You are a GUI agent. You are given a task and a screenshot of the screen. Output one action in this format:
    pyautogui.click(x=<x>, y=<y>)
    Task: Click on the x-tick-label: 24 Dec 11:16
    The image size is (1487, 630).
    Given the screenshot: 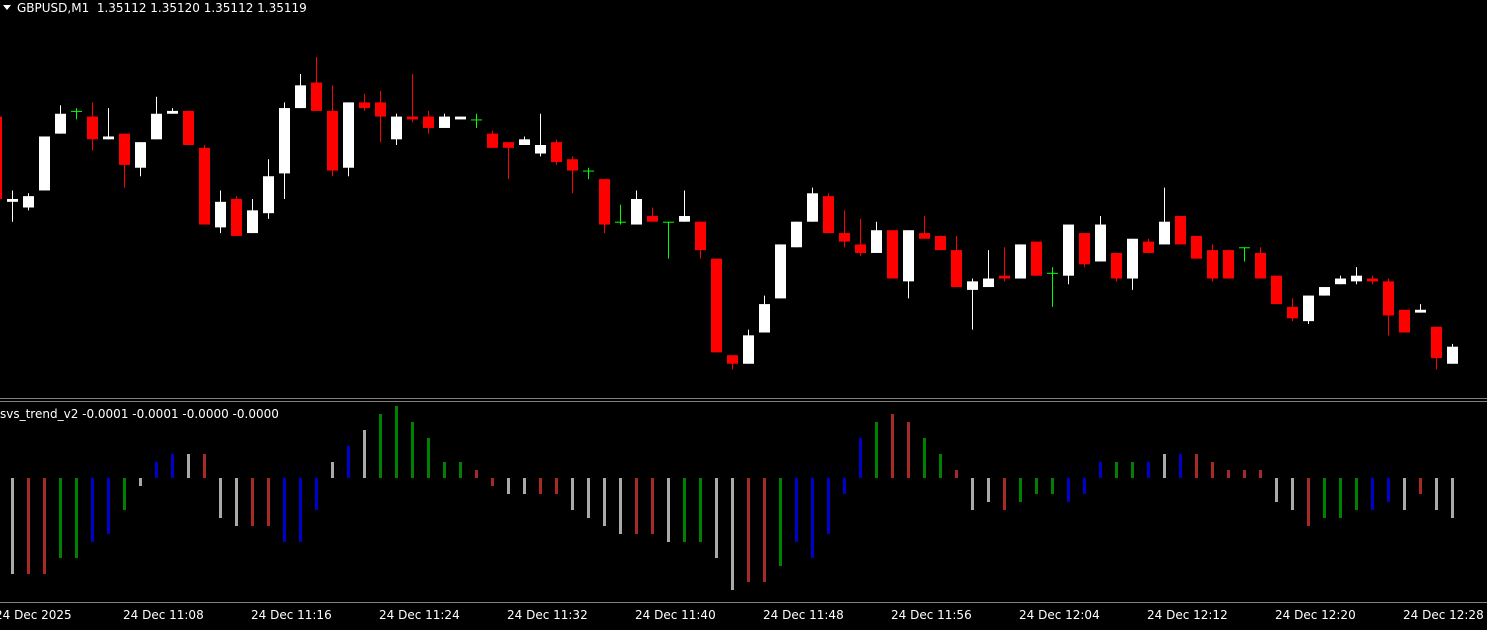 What is the action you would take?
    pyautogui.click(x=291, y=615)
    